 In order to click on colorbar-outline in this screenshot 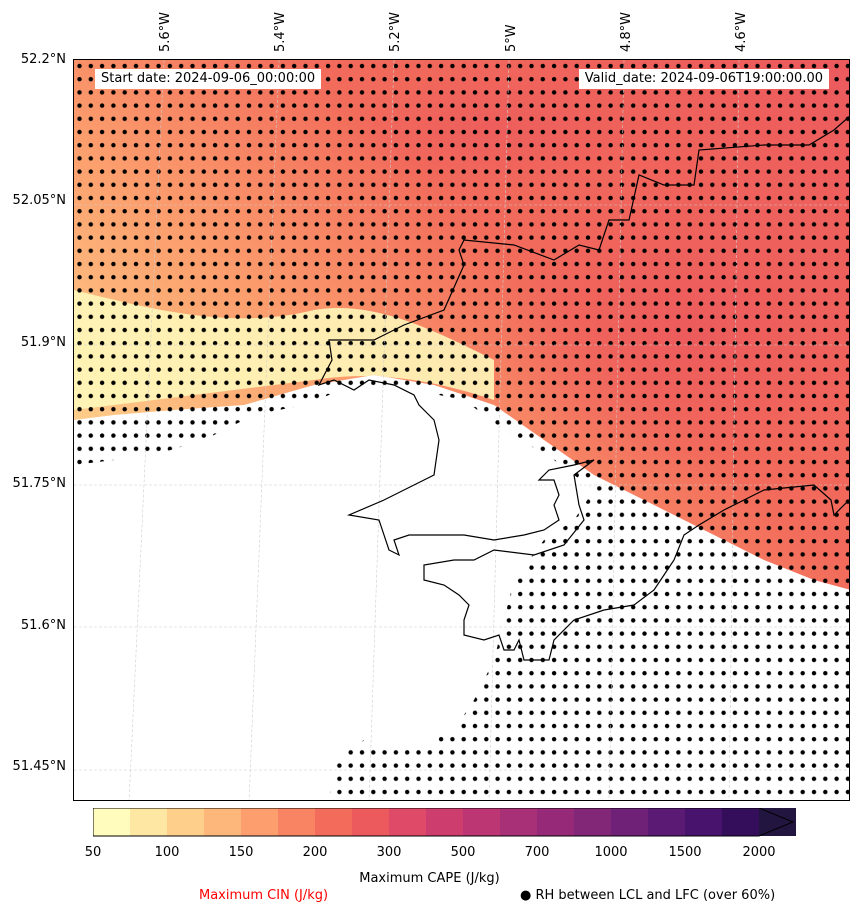, I will do `click(444, 822)`.